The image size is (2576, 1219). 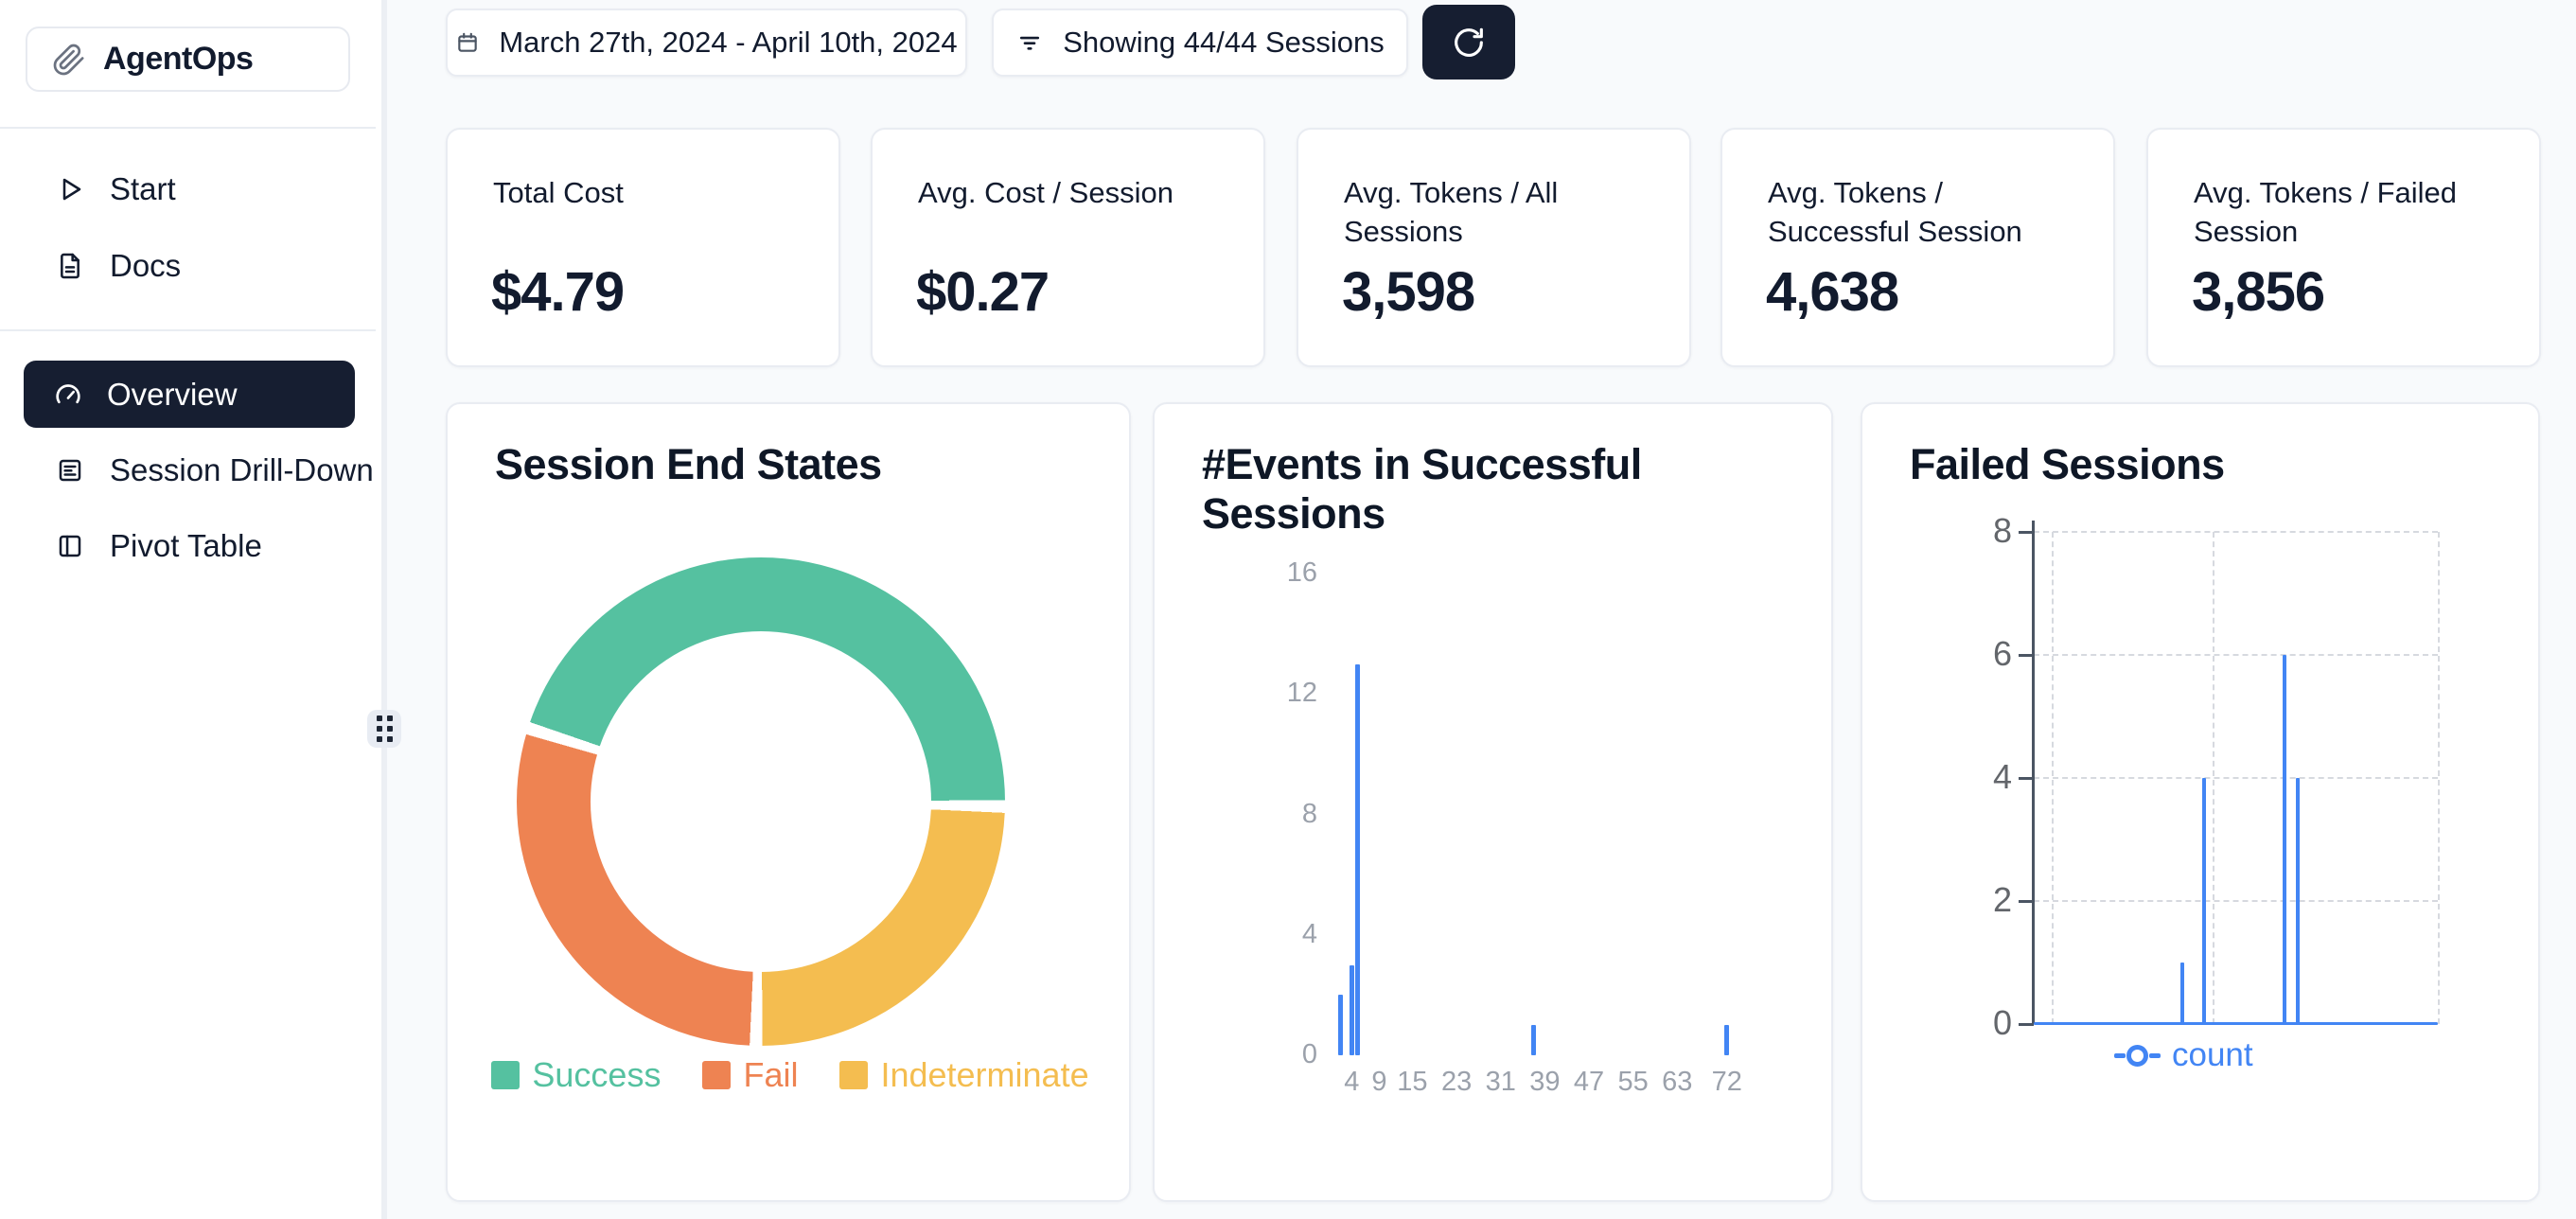 I want to click on stat-value: 3,598, so click(x=1408, y=292).